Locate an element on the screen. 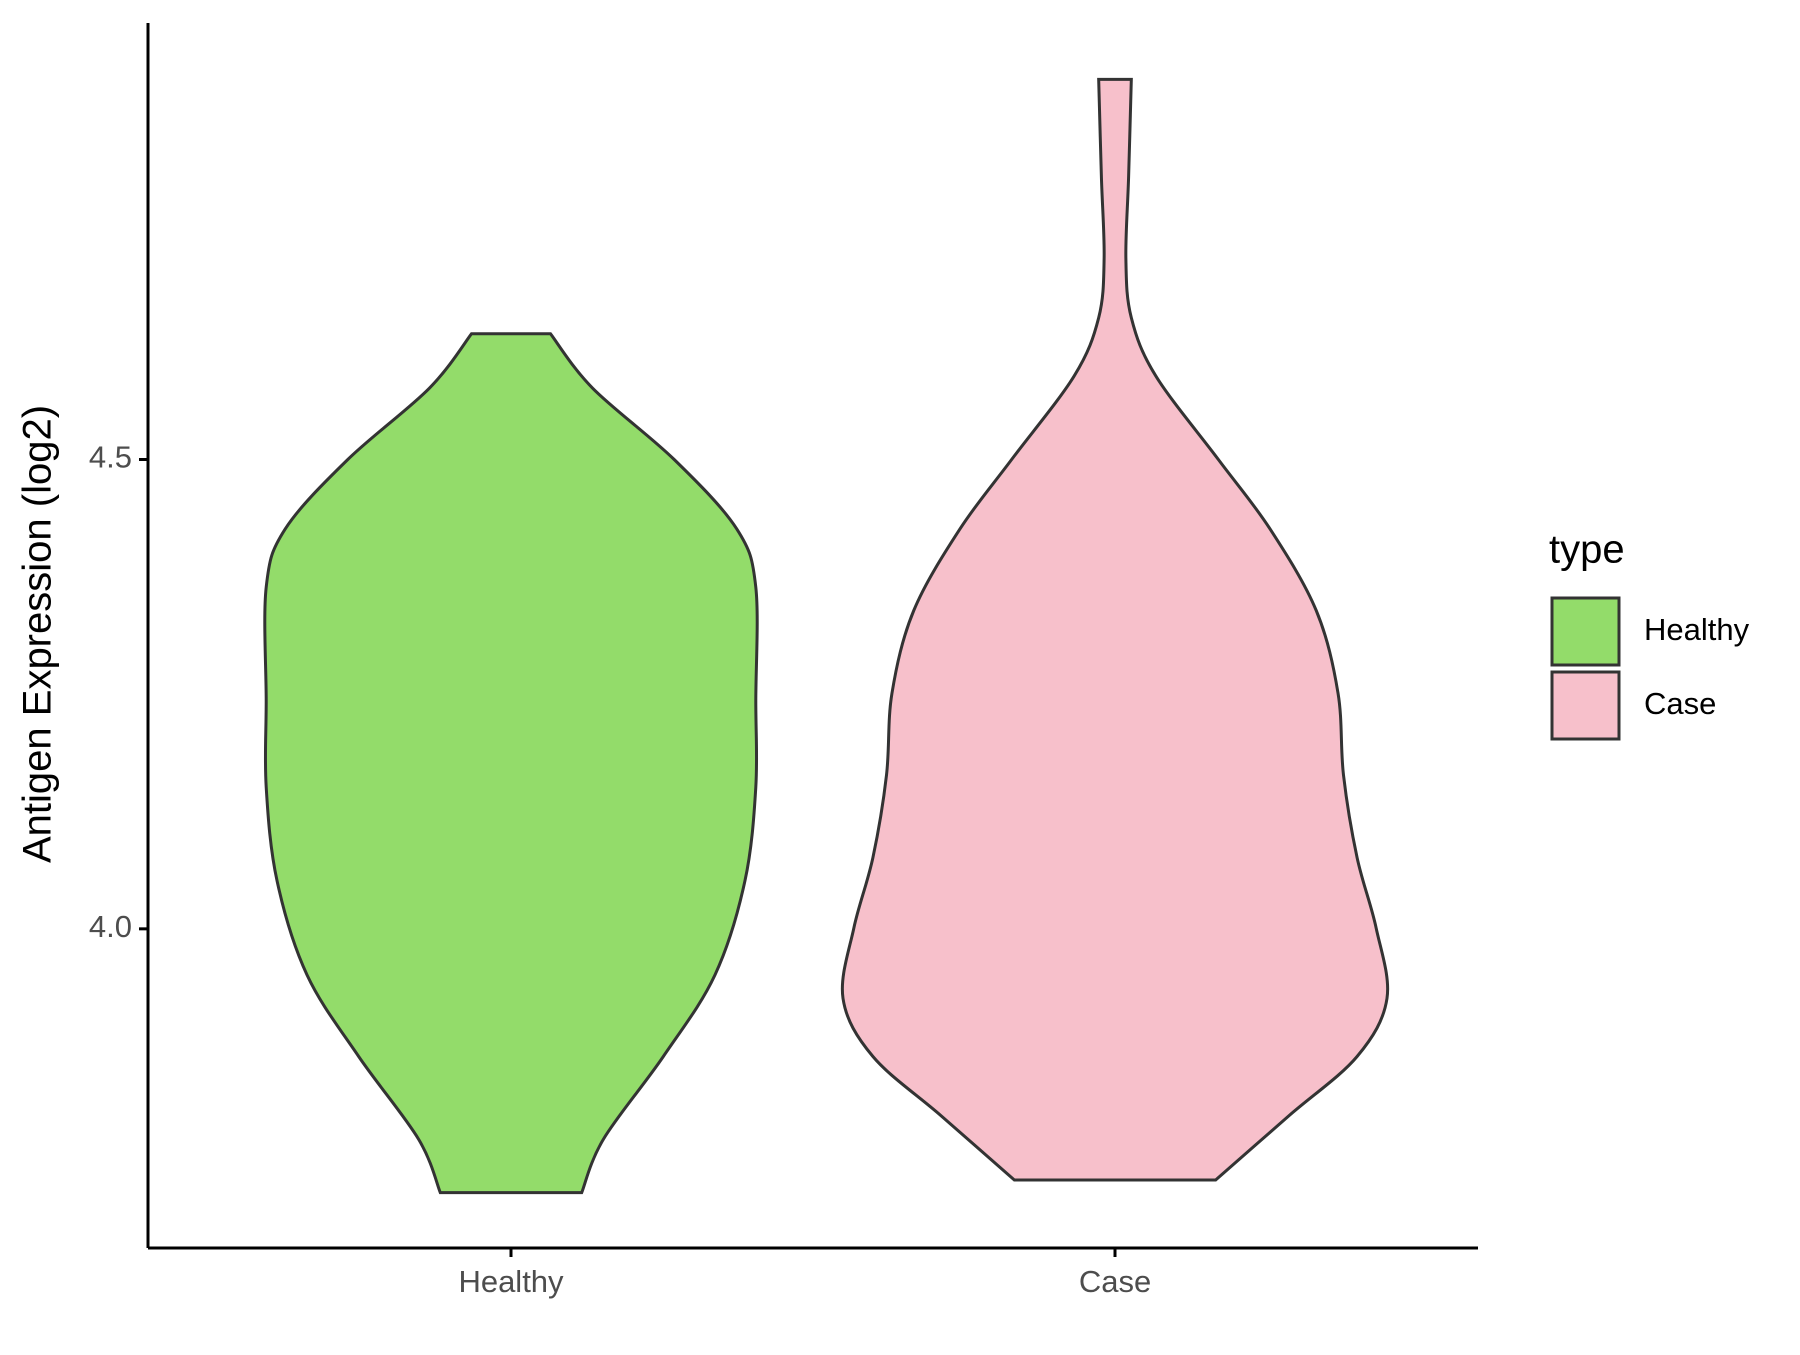 Image resolution: width=1800 pixels, height=1355 pixels. y-tick-label: 4.5 is located at coordinates (110, 457).